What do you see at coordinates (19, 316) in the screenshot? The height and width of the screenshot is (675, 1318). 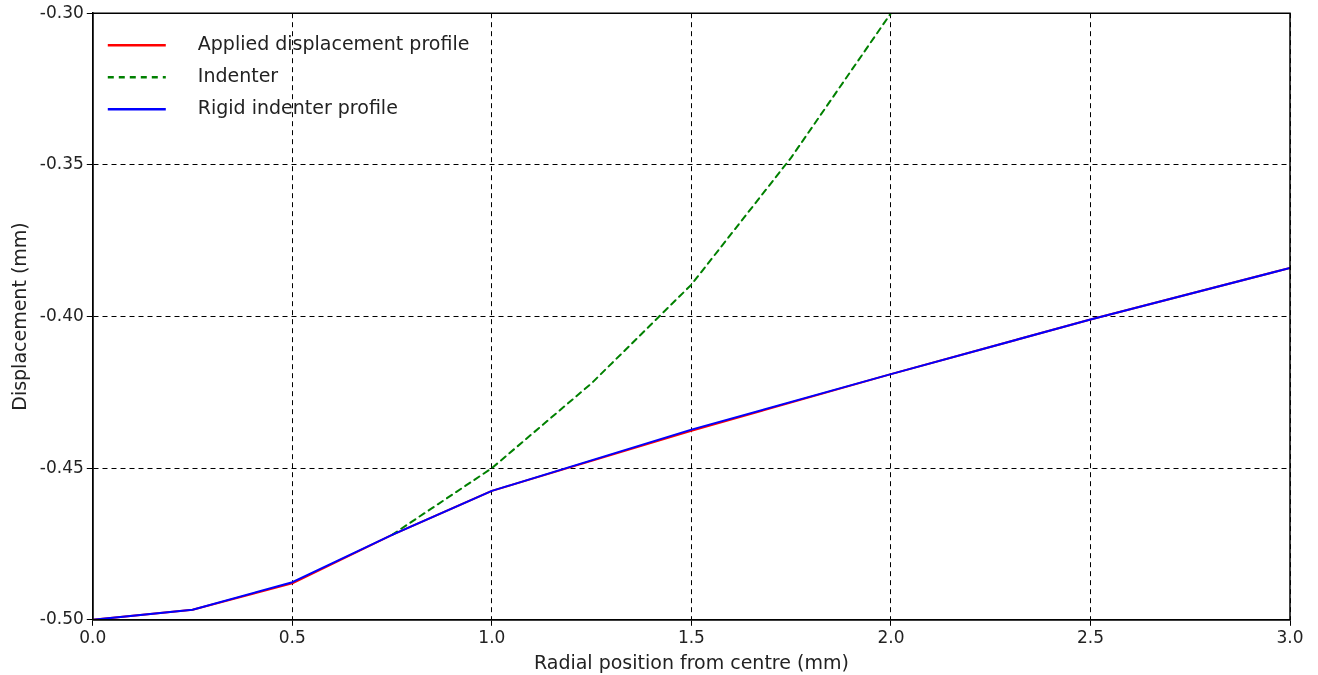 I see `y-axis-title: Displacement (mm)` at bounding box center [19, 316].